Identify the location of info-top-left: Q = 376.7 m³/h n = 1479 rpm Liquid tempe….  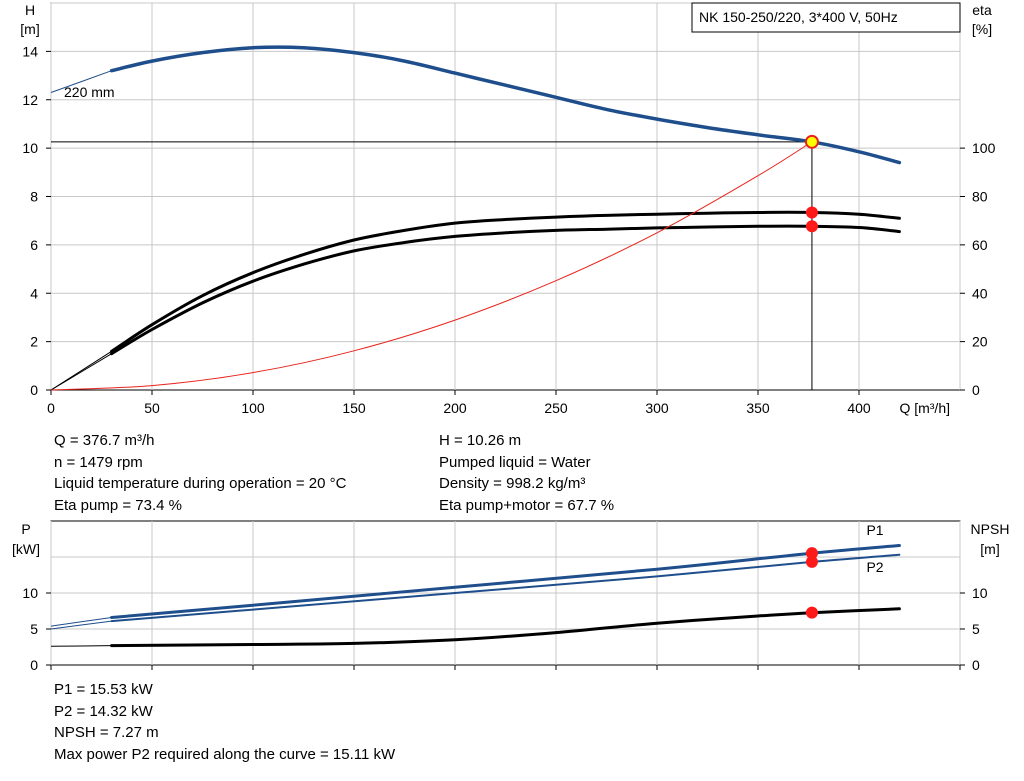
(200, 473).